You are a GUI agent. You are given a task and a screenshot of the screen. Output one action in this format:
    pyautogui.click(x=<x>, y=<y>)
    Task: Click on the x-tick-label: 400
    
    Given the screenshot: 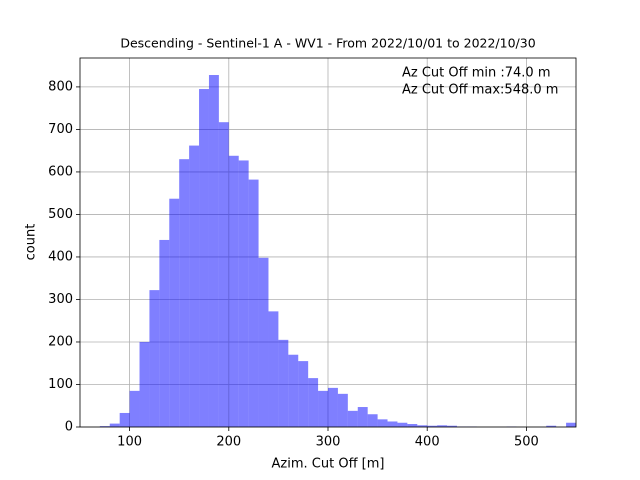 What is the action you would take?
    pyautogui.click(x=427, y=442)
    